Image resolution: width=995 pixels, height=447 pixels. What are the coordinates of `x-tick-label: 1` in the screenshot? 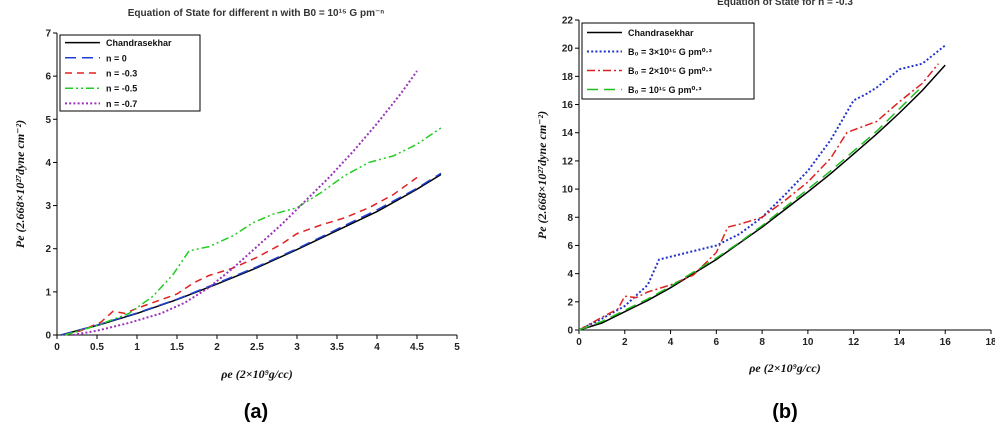 It's located at (137, 347).